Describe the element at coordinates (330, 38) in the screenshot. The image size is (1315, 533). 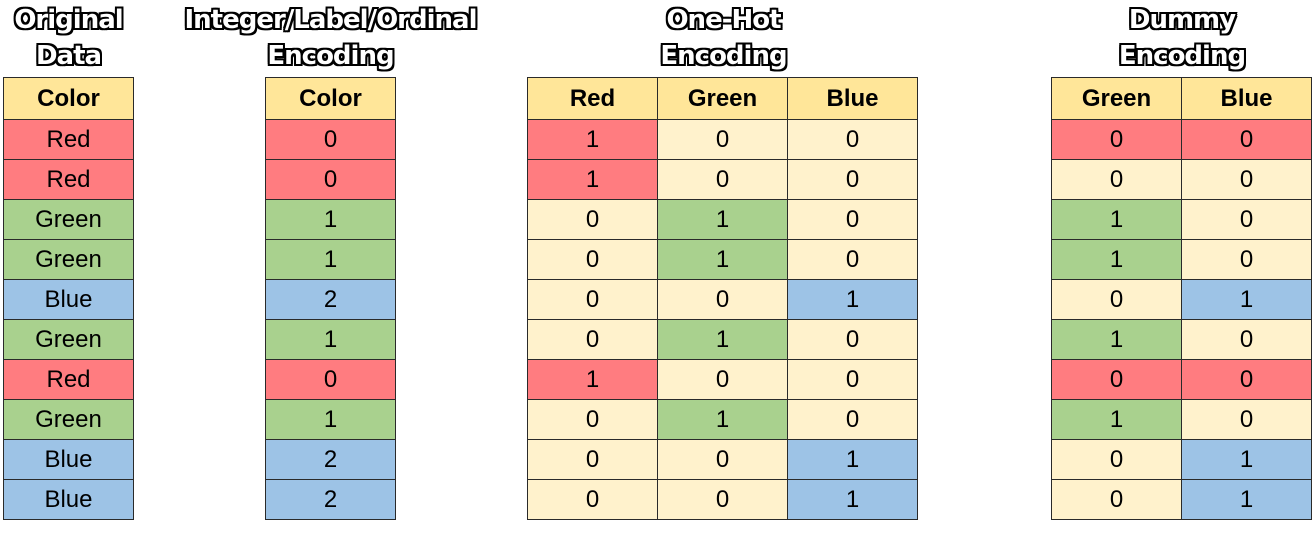
I see `section-title: Integer/Label/Ordinal Encoding` at that location.